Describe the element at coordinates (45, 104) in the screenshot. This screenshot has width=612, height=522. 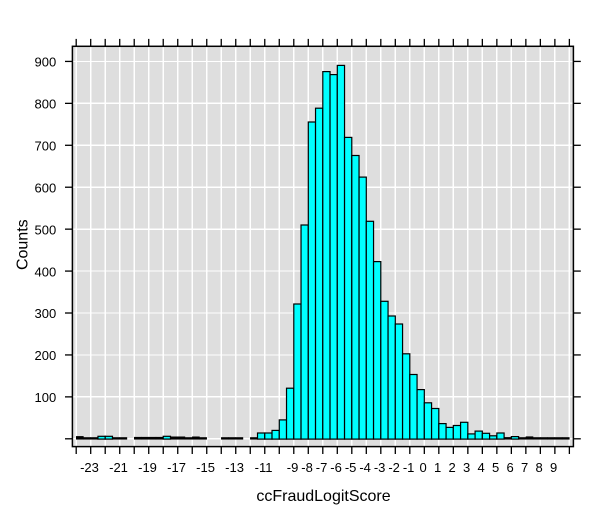
I see `svg-text: 800` at that location.